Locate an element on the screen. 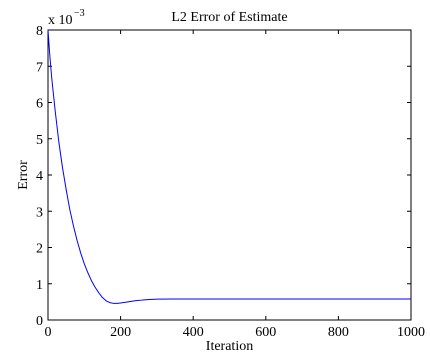  x-axis-label: Iteration is located at coordinates (229, 346).